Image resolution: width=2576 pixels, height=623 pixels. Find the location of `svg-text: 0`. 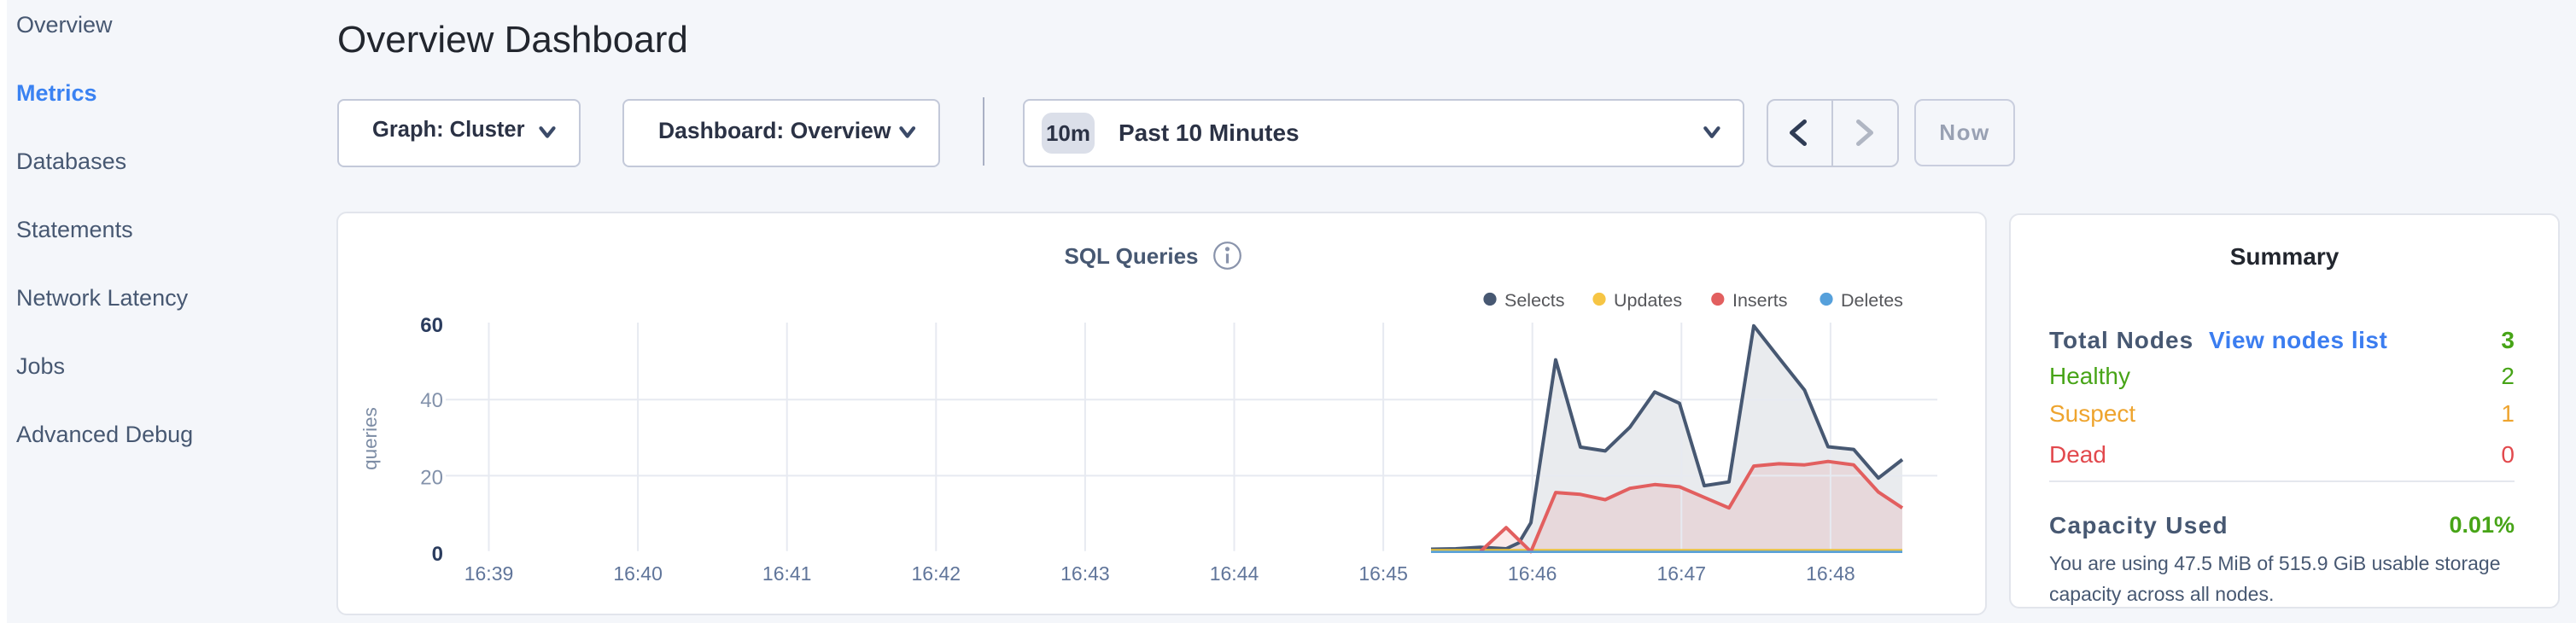

svg-text: 0 is located at coordinates (437, 554).